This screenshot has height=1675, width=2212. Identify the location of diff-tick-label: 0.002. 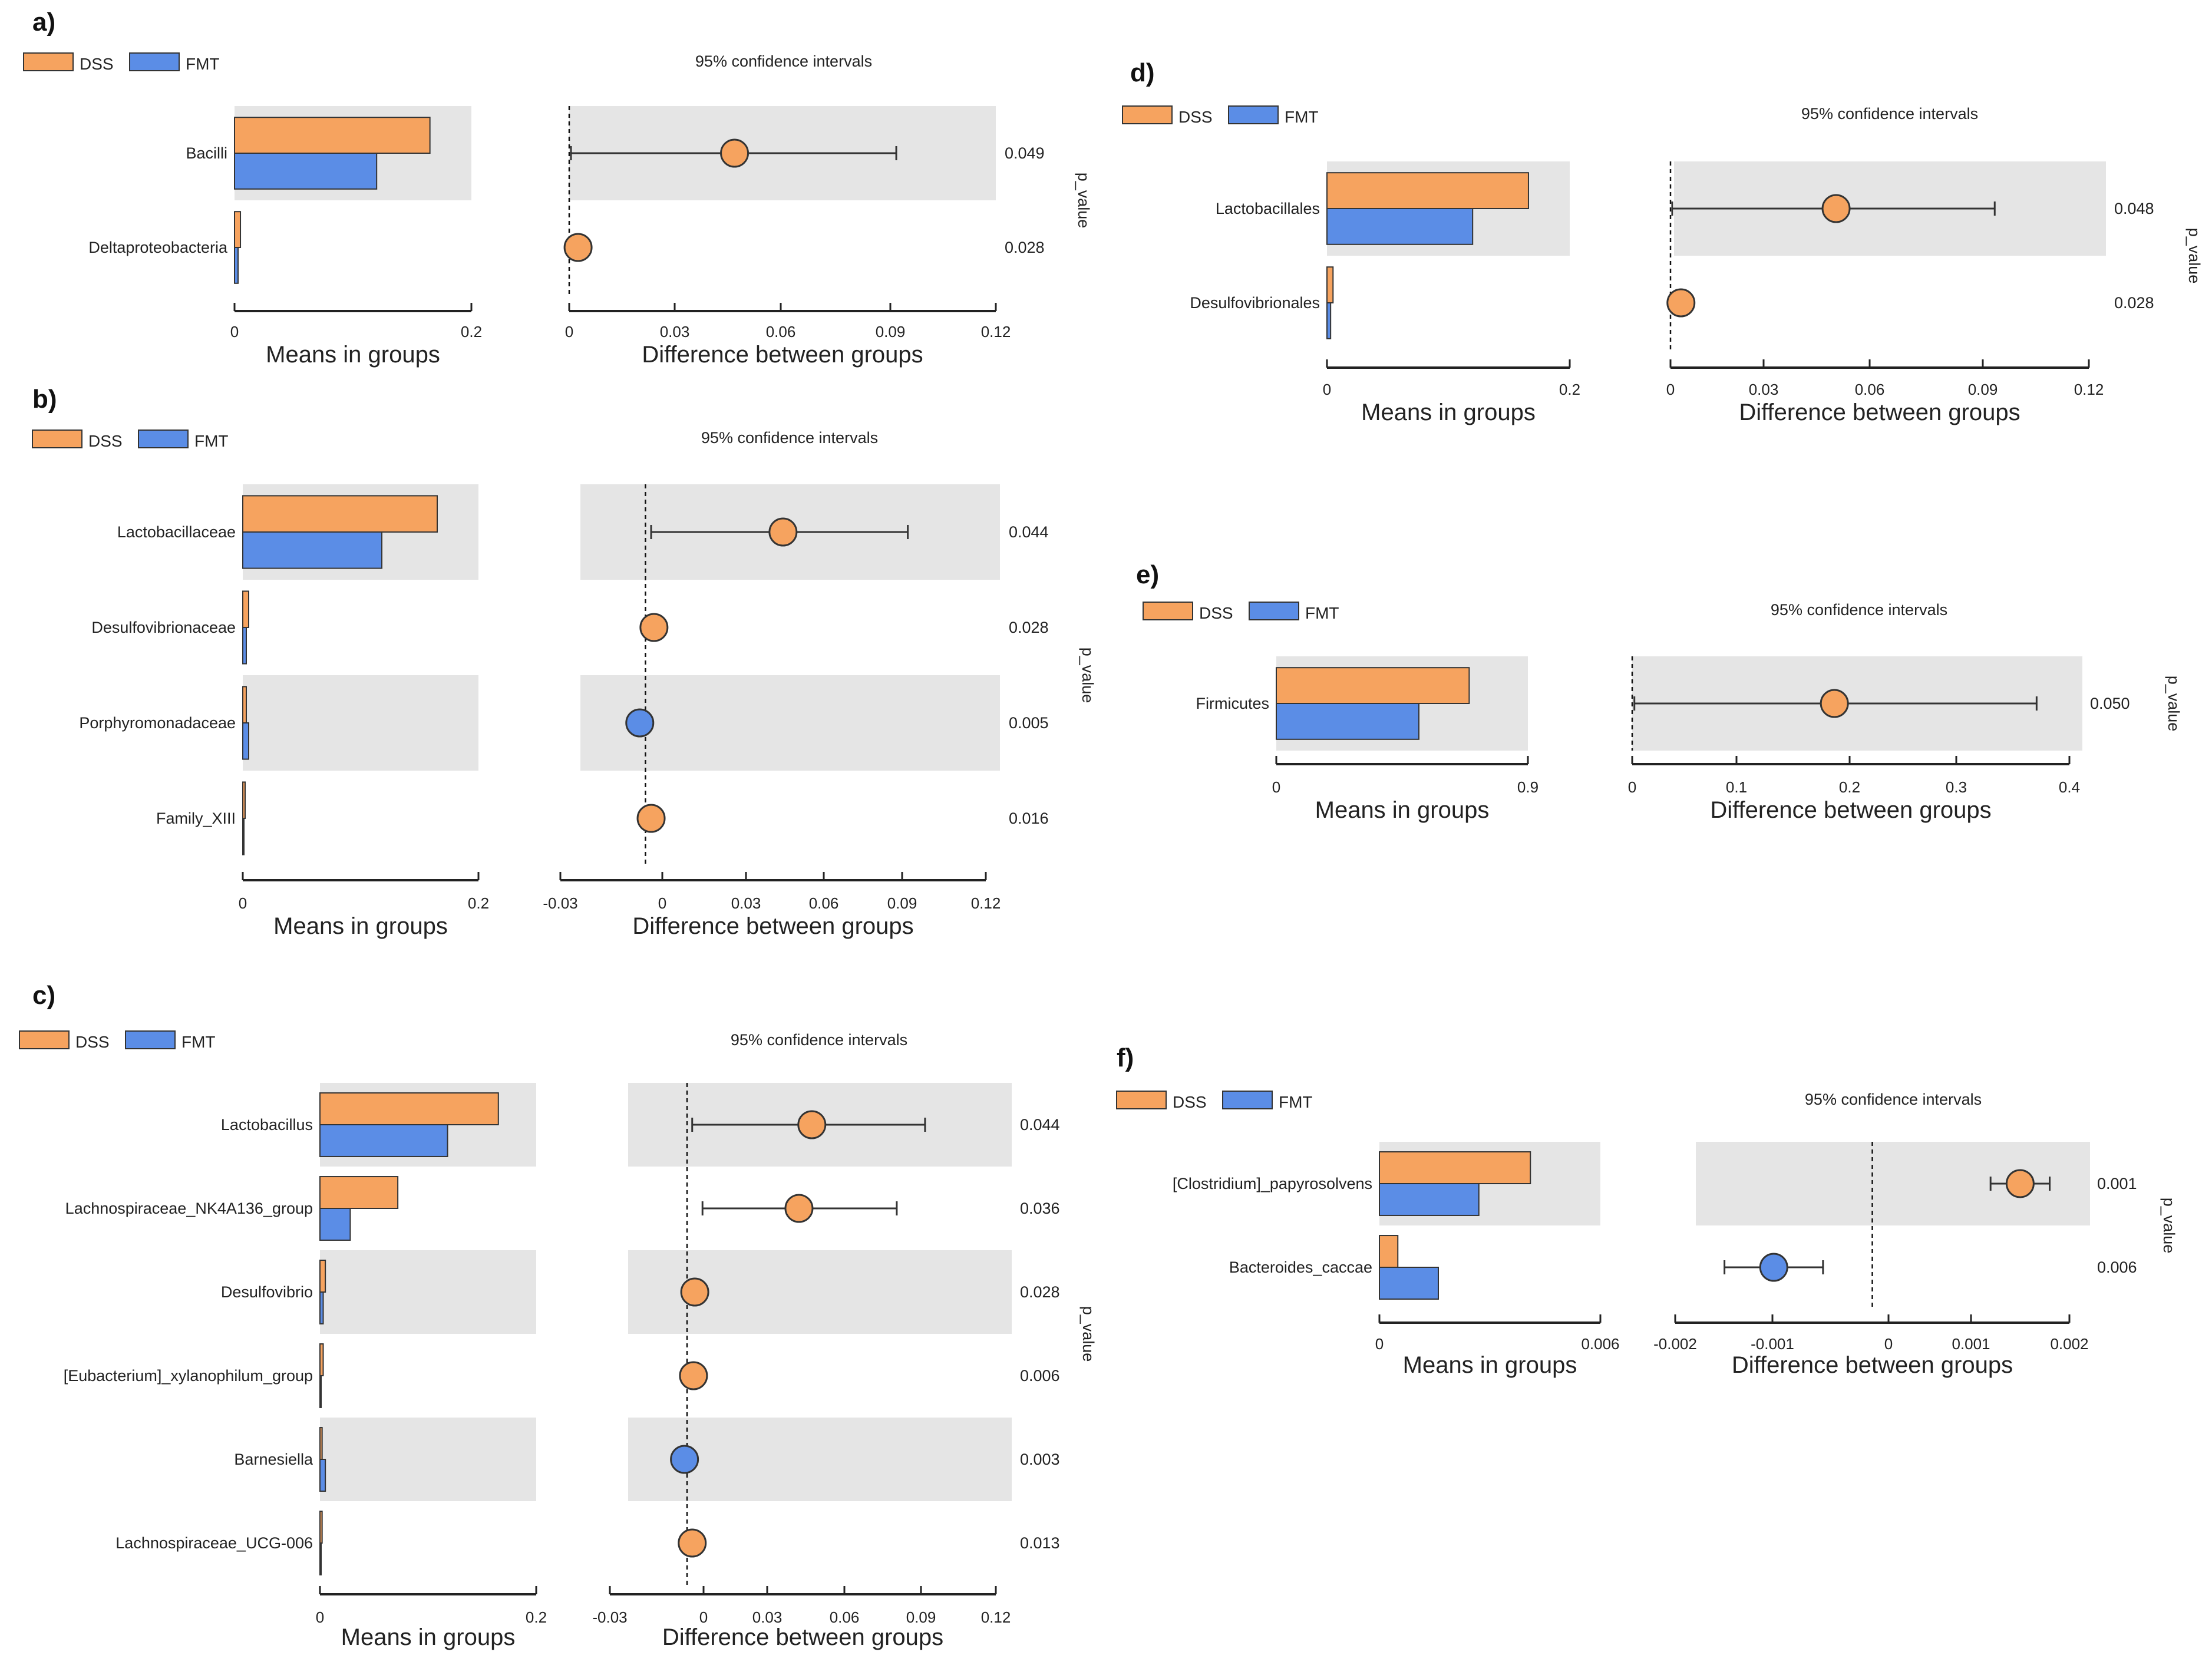
(2069, 1344).